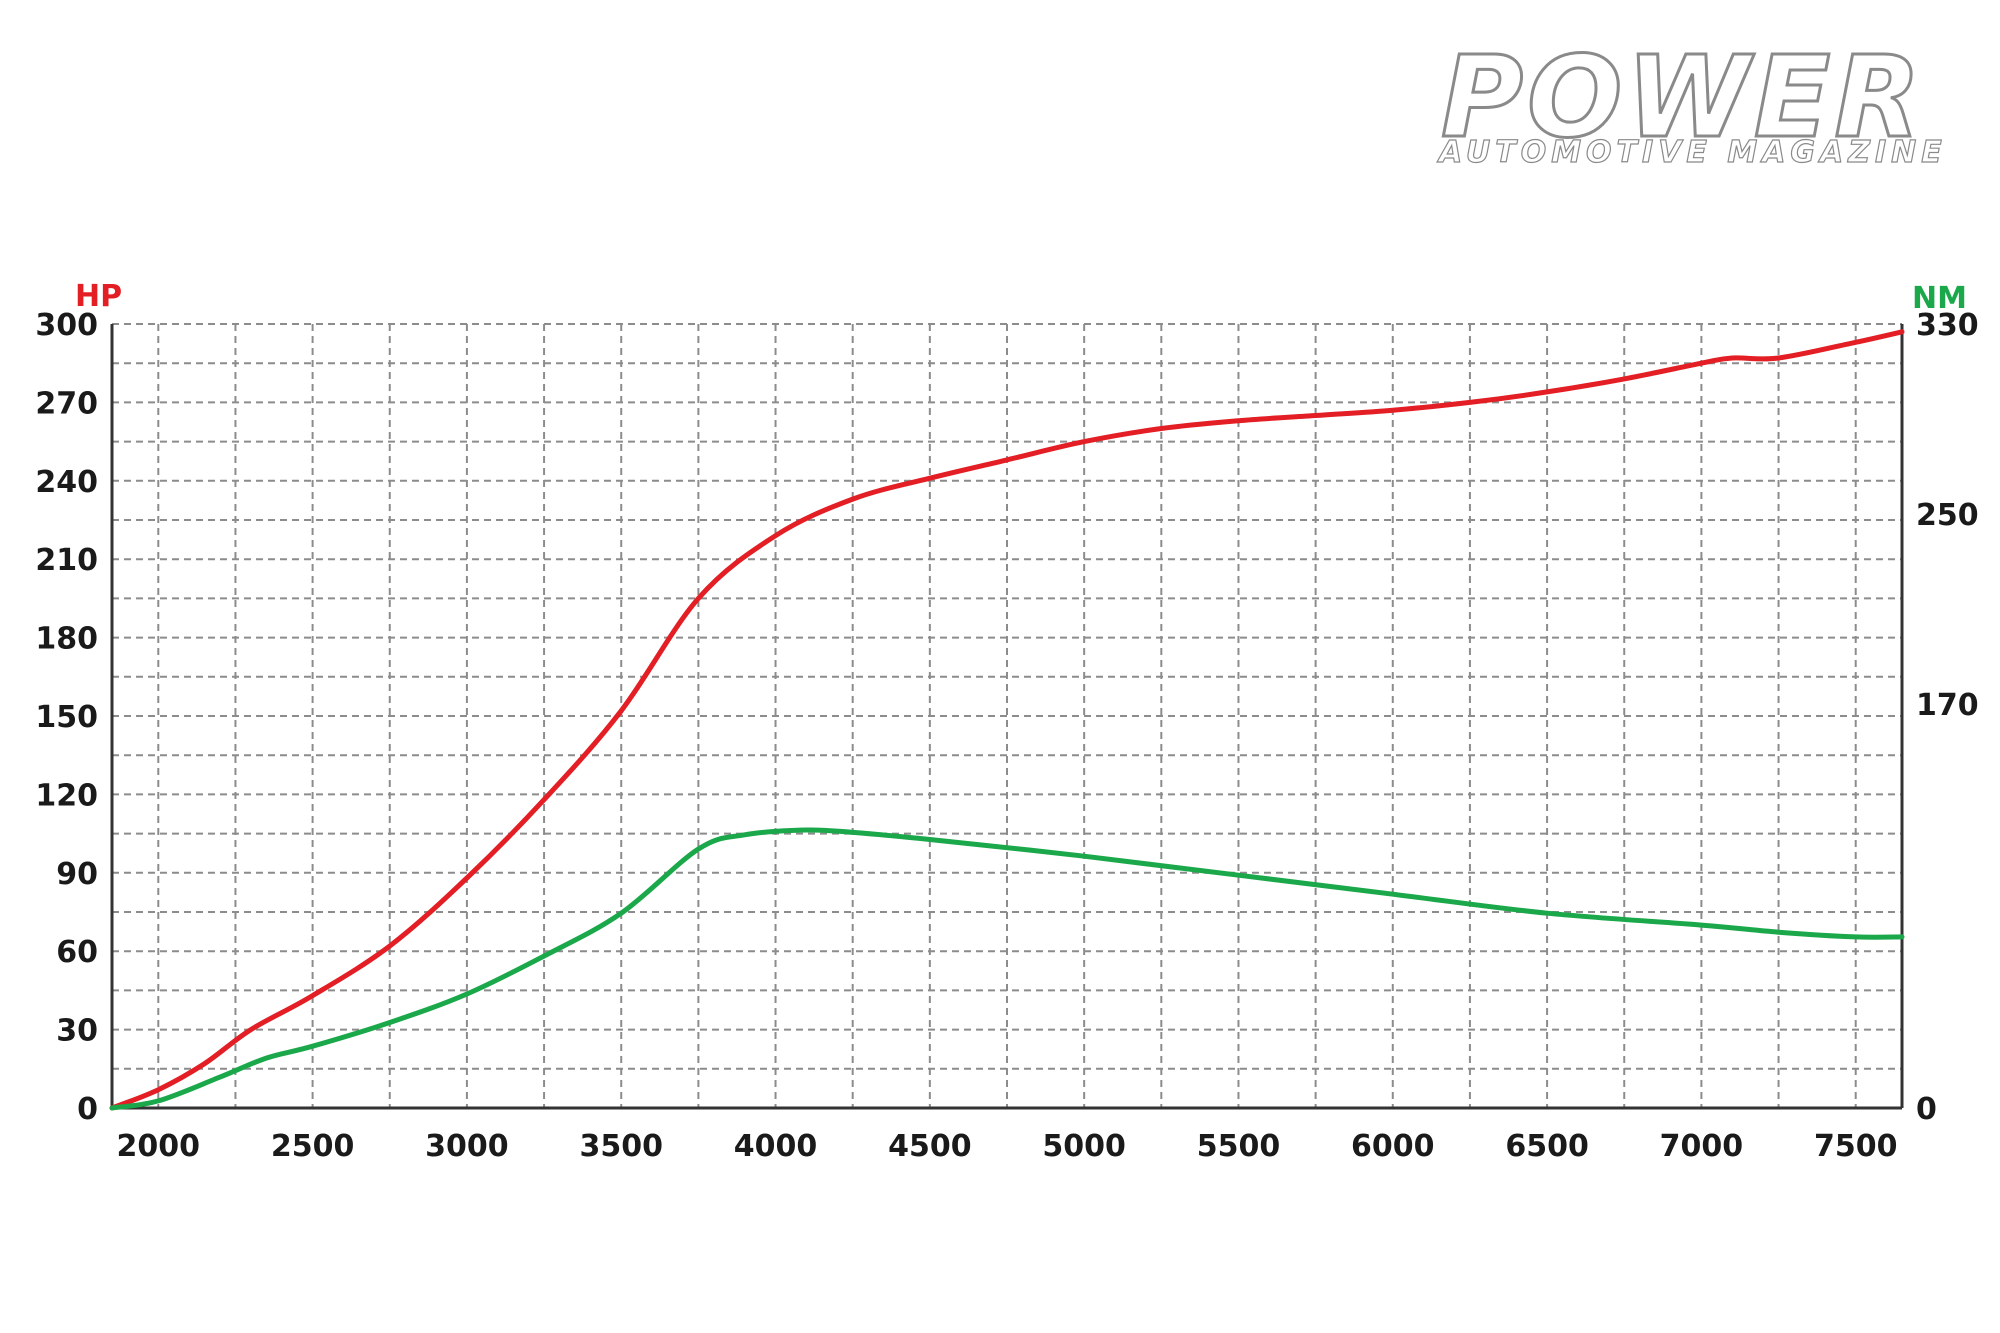  What do you see at coordinates (621, 1146) in the screenshot?
I see `x-tick-label: 3500` at bounding box center [621, 1146].